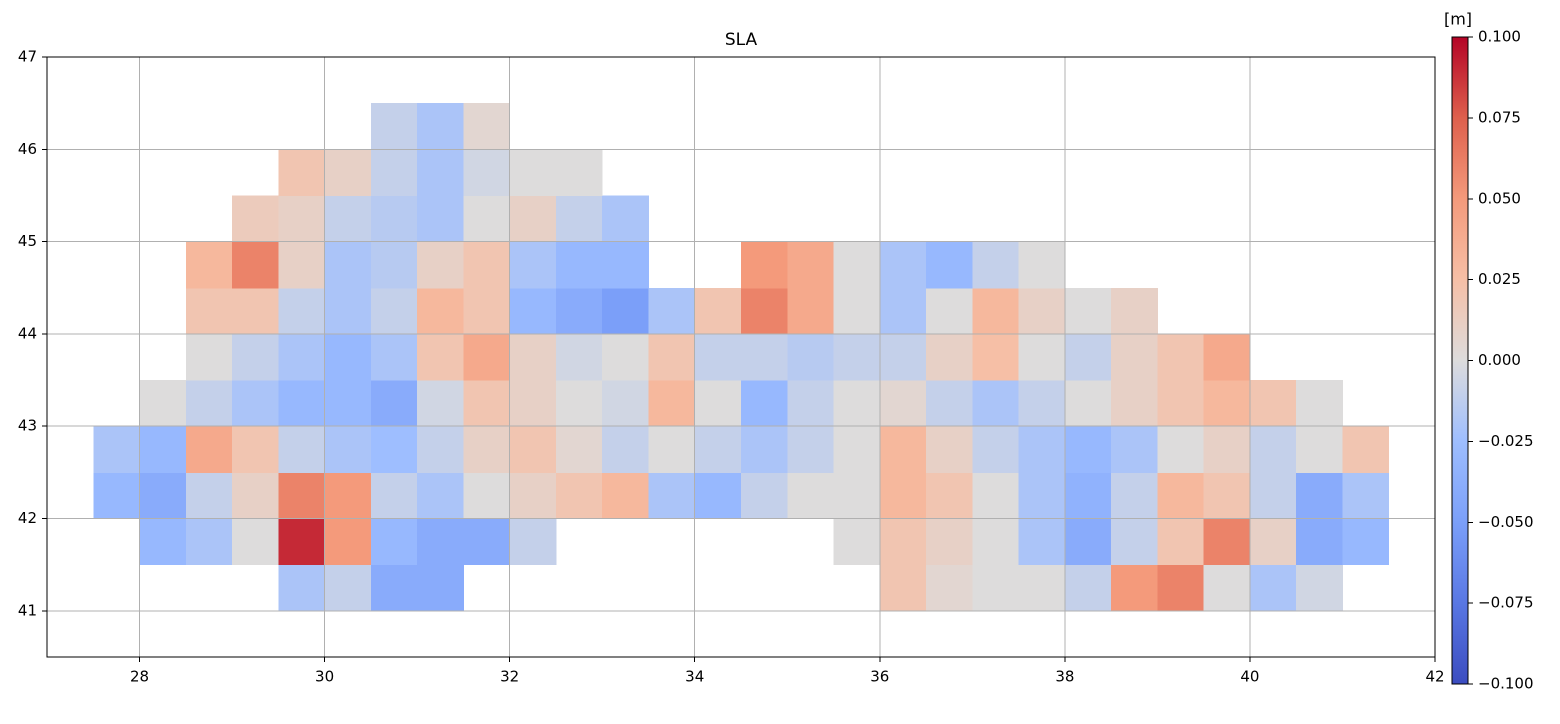  I want to click on colorbar, so click(1460, 360).